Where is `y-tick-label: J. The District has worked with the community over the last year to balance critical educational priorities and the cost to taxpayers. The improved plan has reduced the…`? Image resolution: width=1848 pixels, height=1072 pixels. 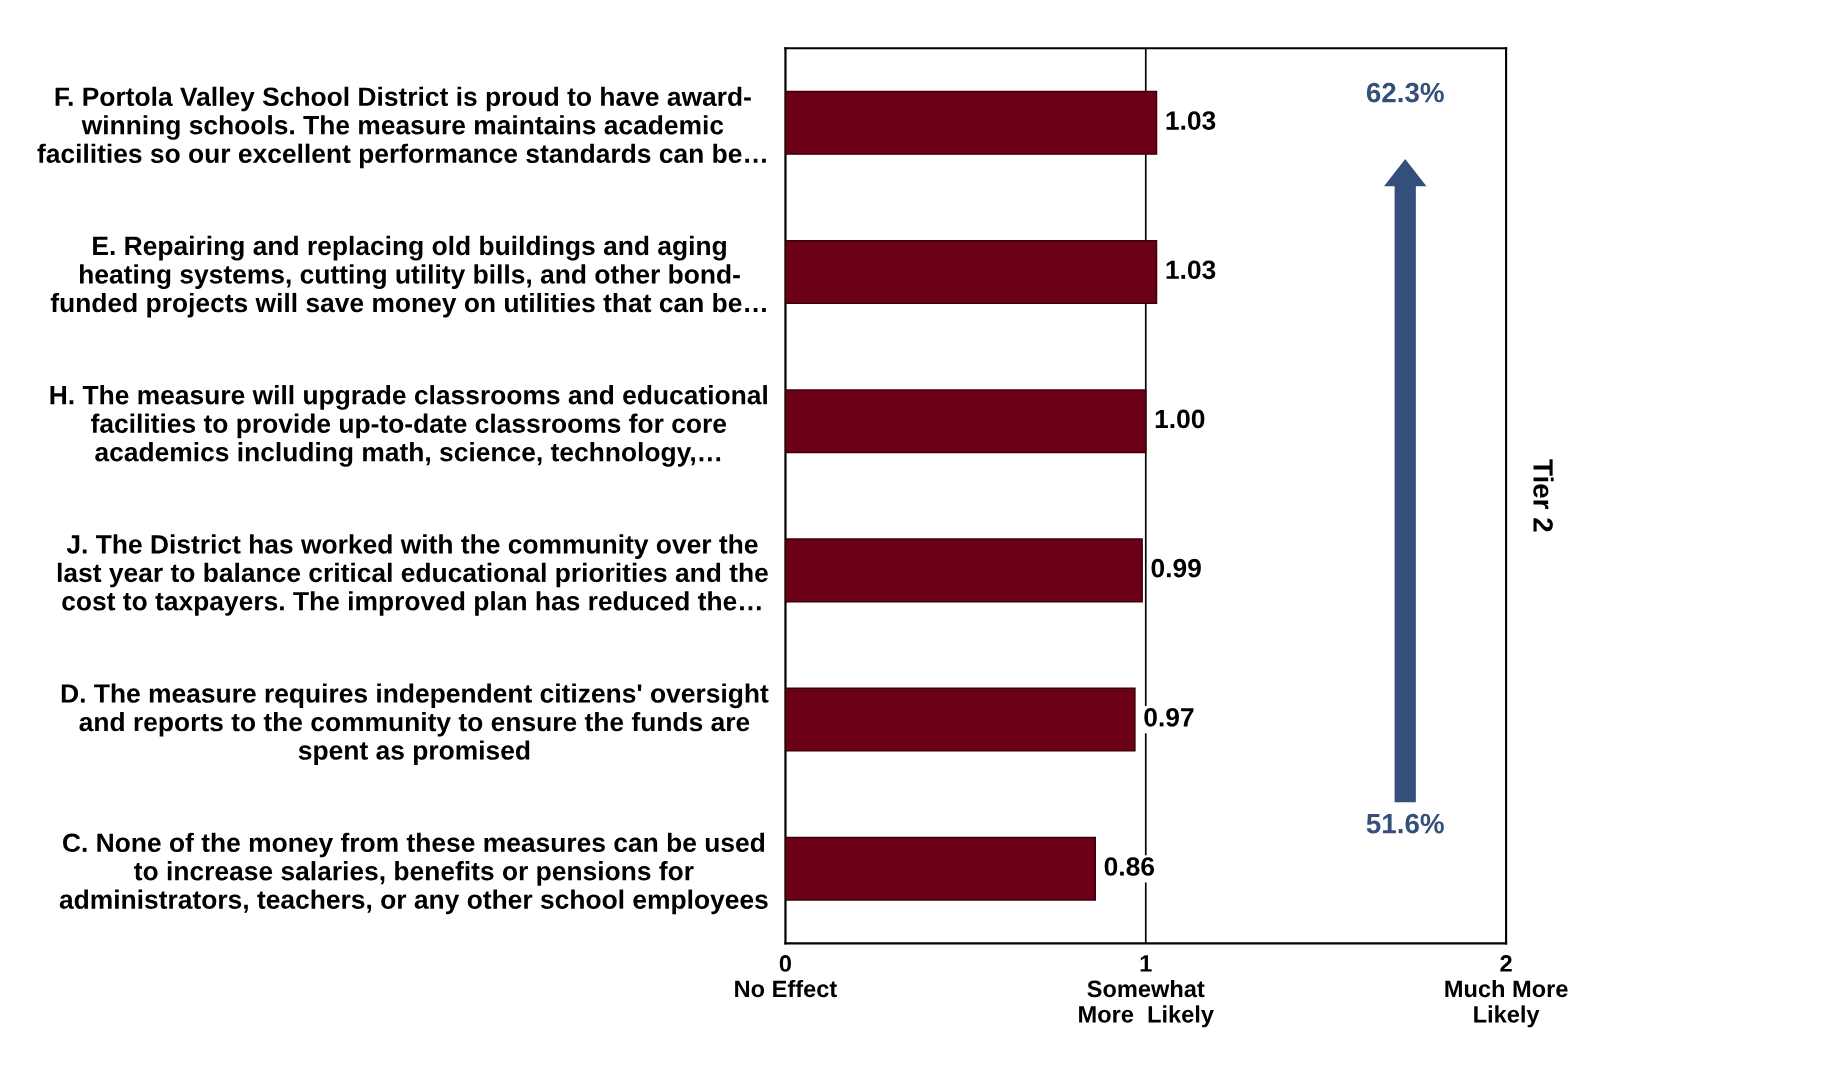
y-tick-label: J. The District has worked with the community over the last year to balance critical educational priorities and the cost to taxpayers. The improved plan has reduced the… is located at coordinates (412, 575).